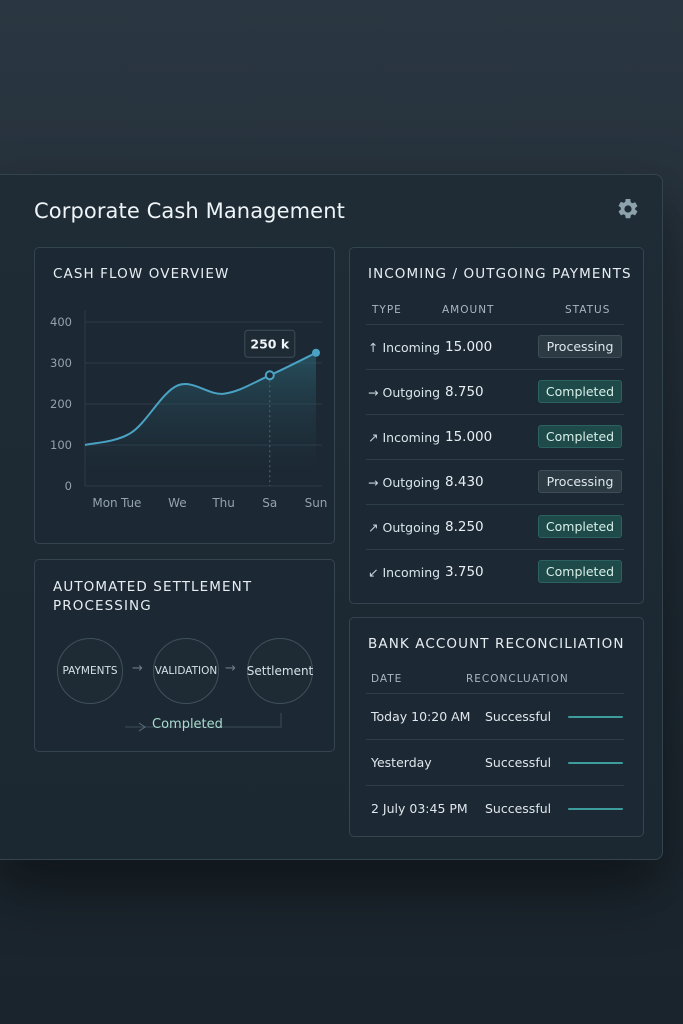 The image size is (683, 1024). Describe the element at coordinates (500, 274) in the screenshot. I see `payments-title: INCOMING / OUTGOING PAYMENTS` at that location.